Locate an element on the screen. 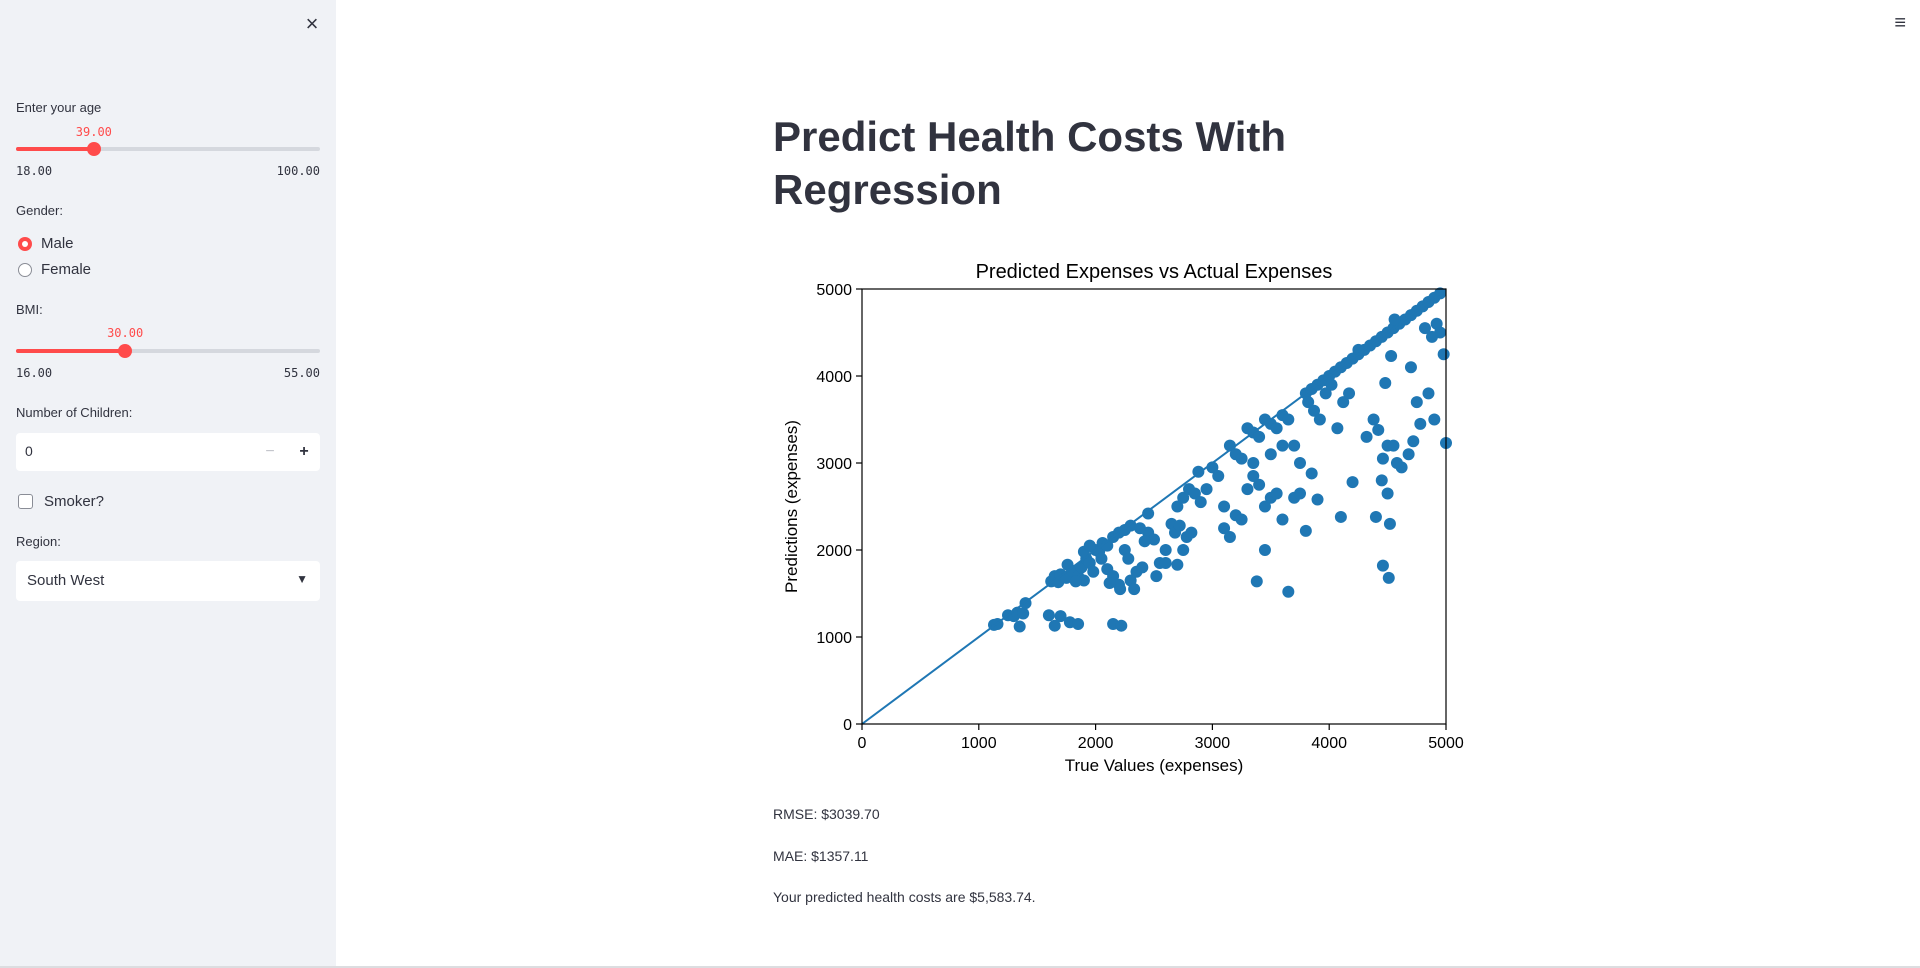 Image resolution: width=1920 pixels, height=968 pixels. y-tick-label: 2000 is located at coordinates (834, 551).